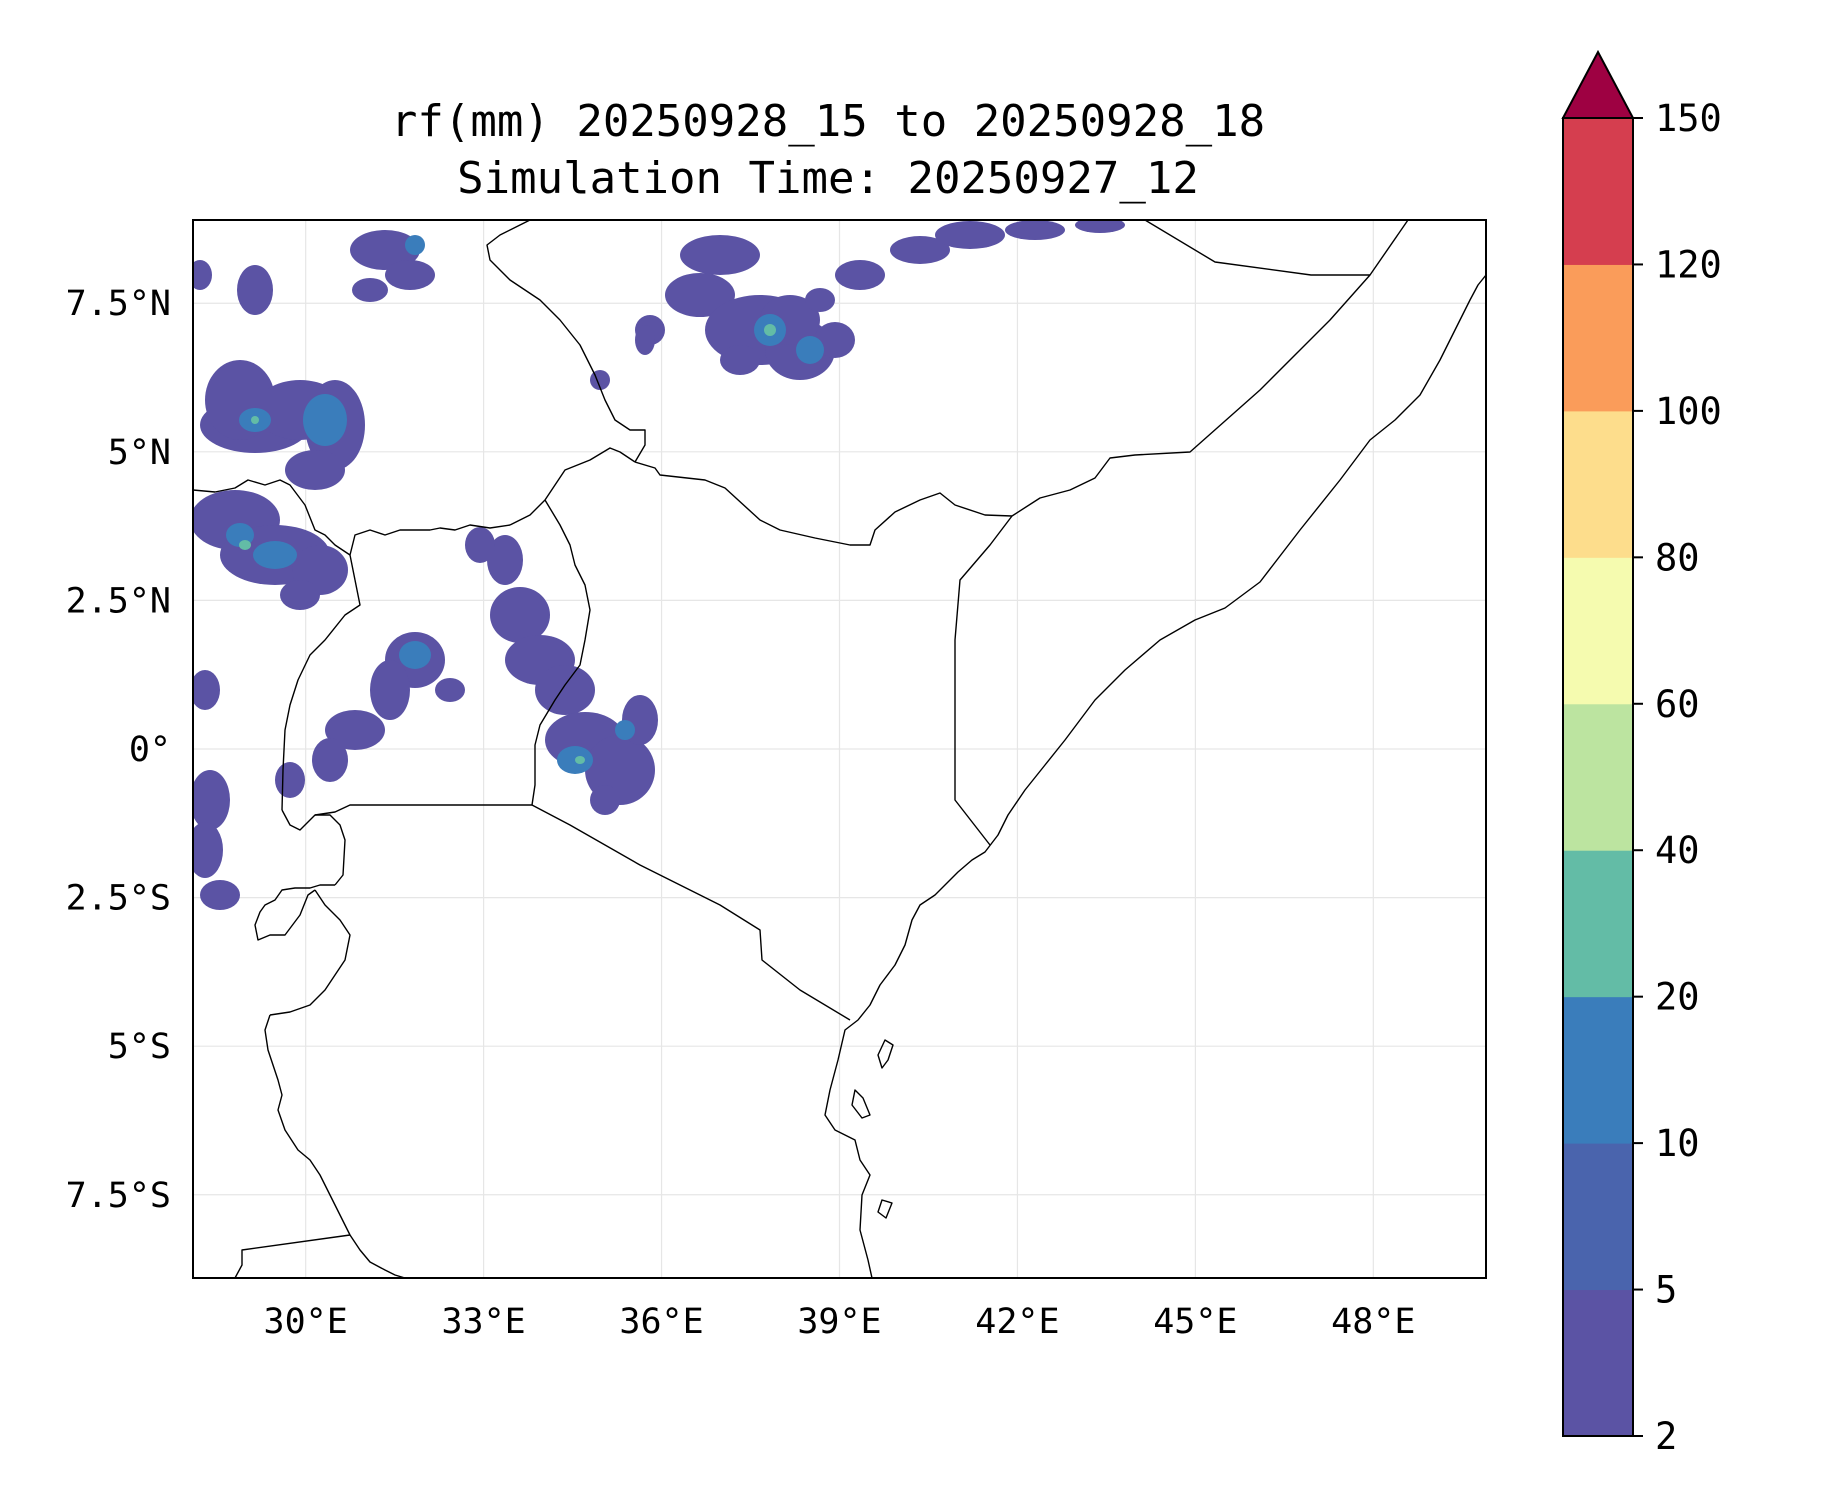 The height and width of the screenshot is (1500, 1833). Describe the element at coordinates (561, 652) in the screenshot. I see `border-kenya-uganda` at that location.